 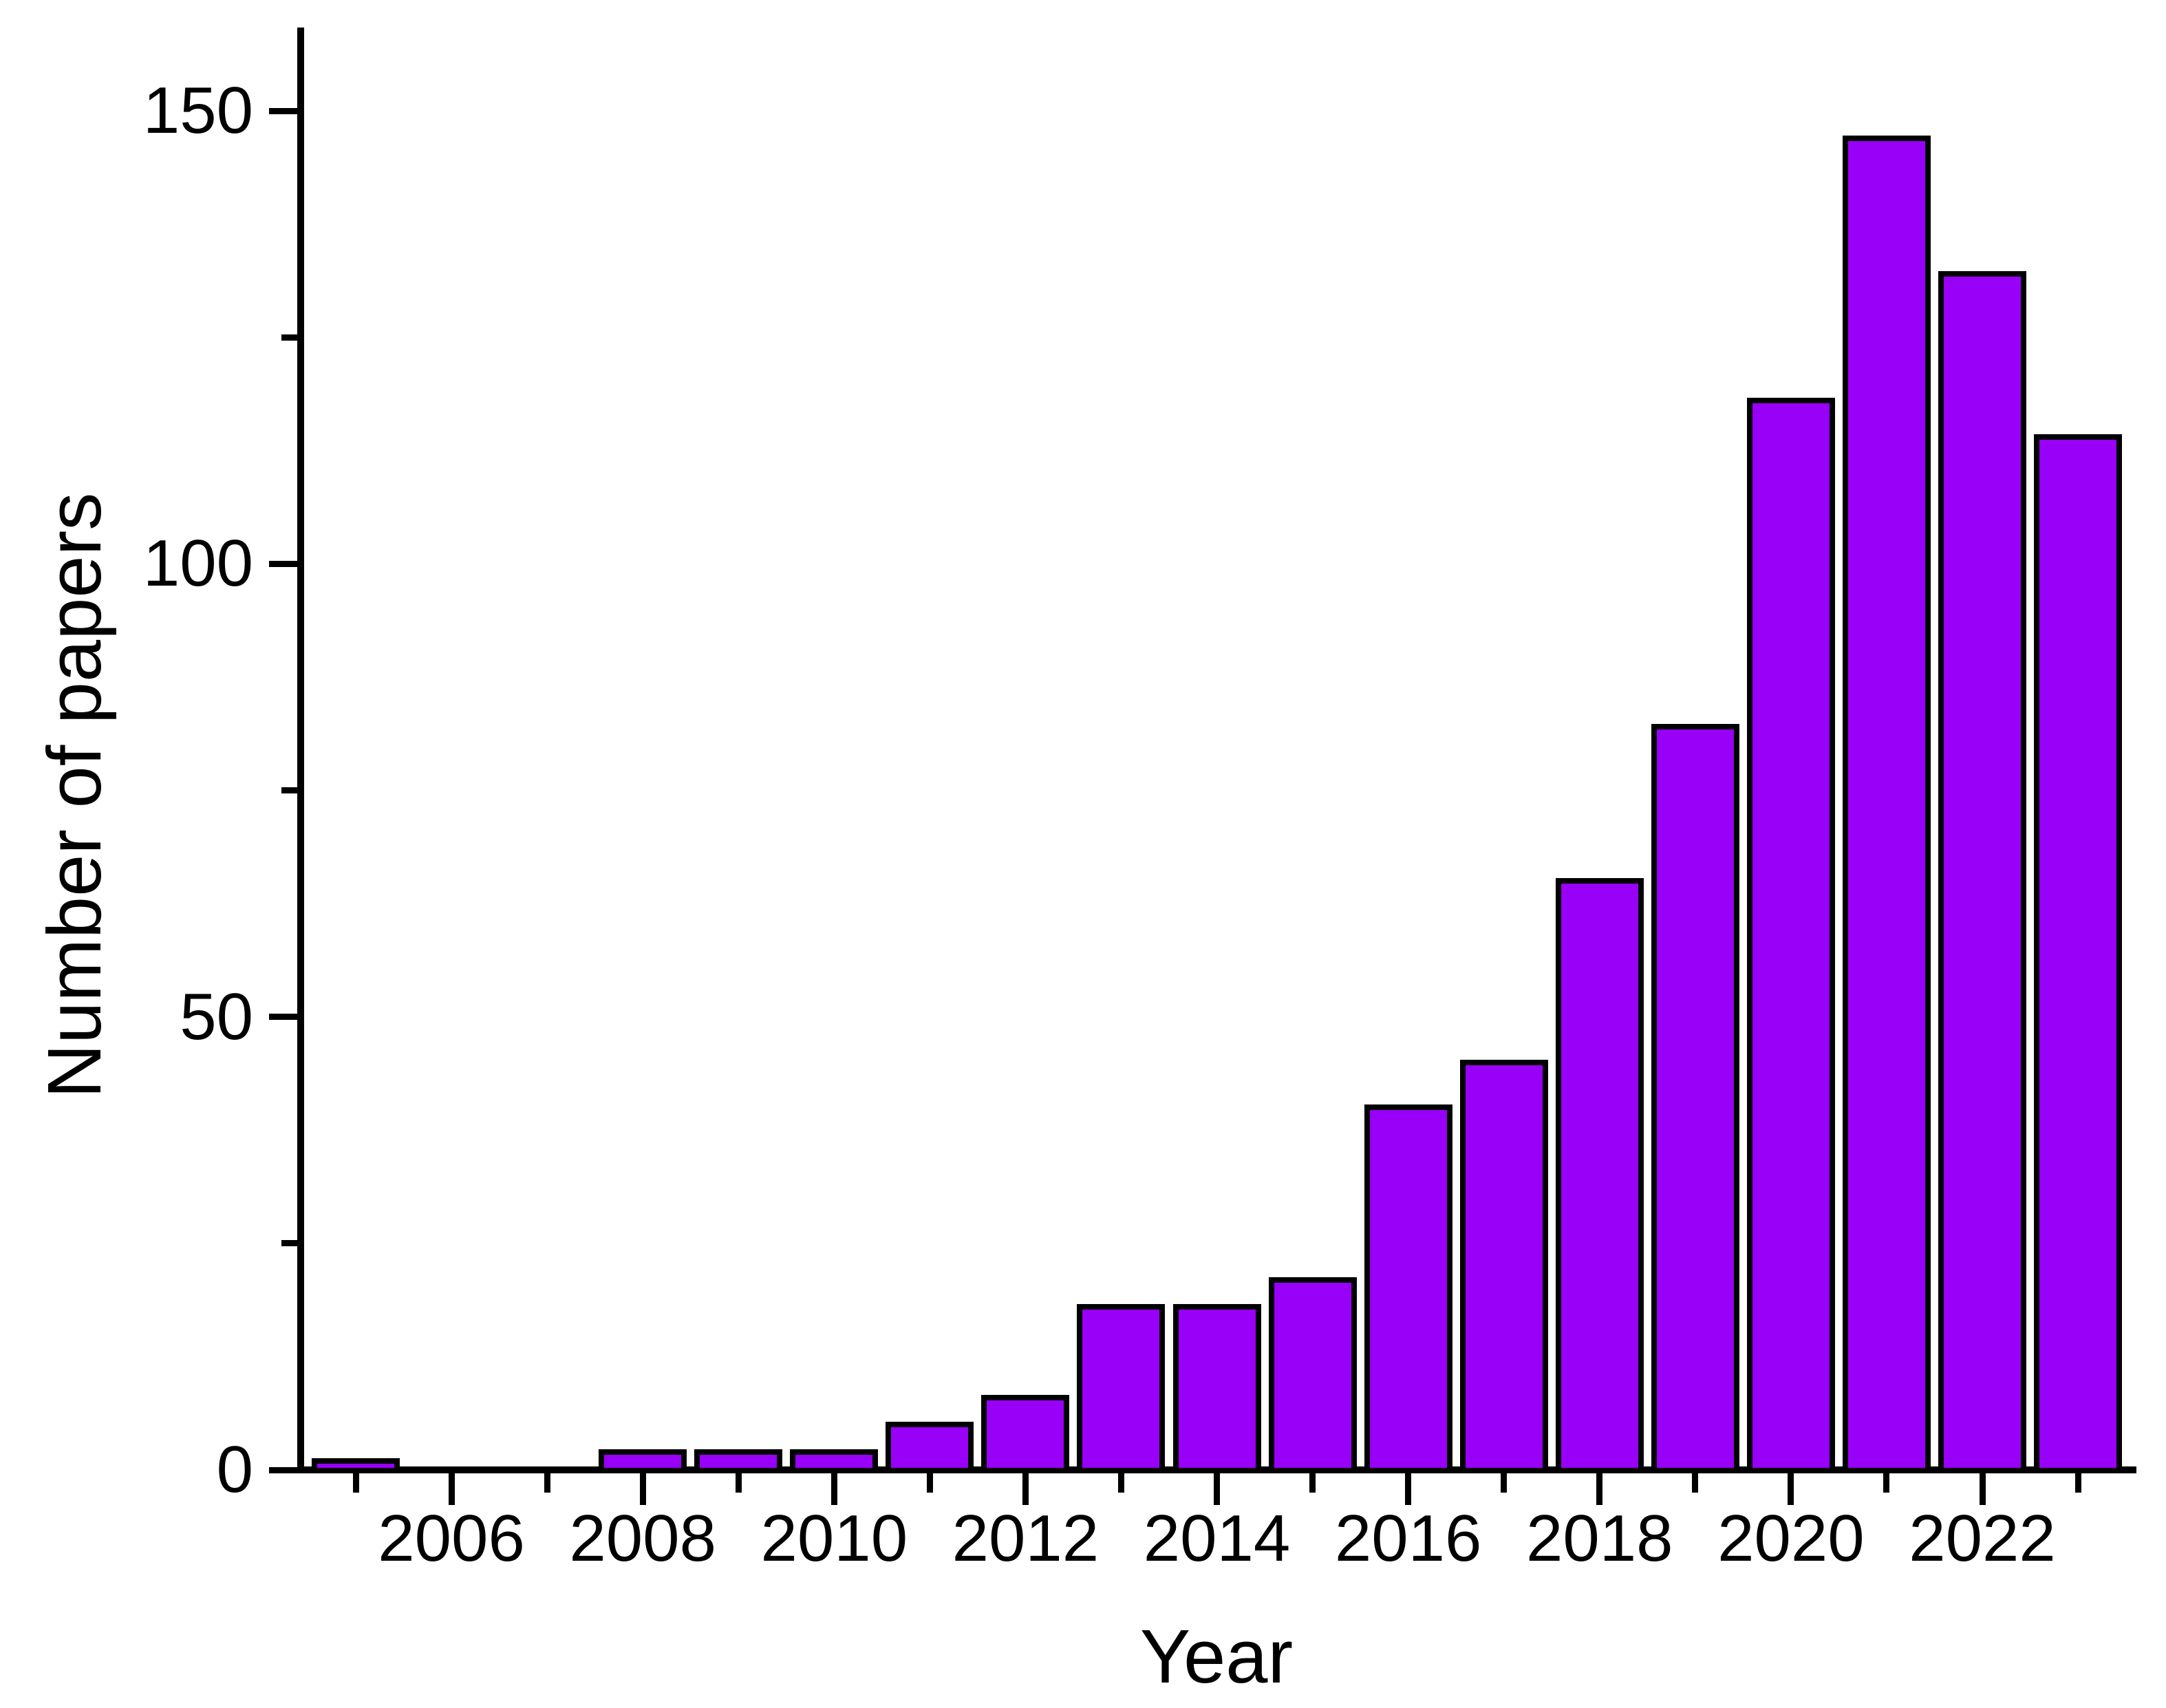 What do you see at coordinates (2078, 953) in the screenshot?
I see `bar-2023` at bounding box center [2078, 953].